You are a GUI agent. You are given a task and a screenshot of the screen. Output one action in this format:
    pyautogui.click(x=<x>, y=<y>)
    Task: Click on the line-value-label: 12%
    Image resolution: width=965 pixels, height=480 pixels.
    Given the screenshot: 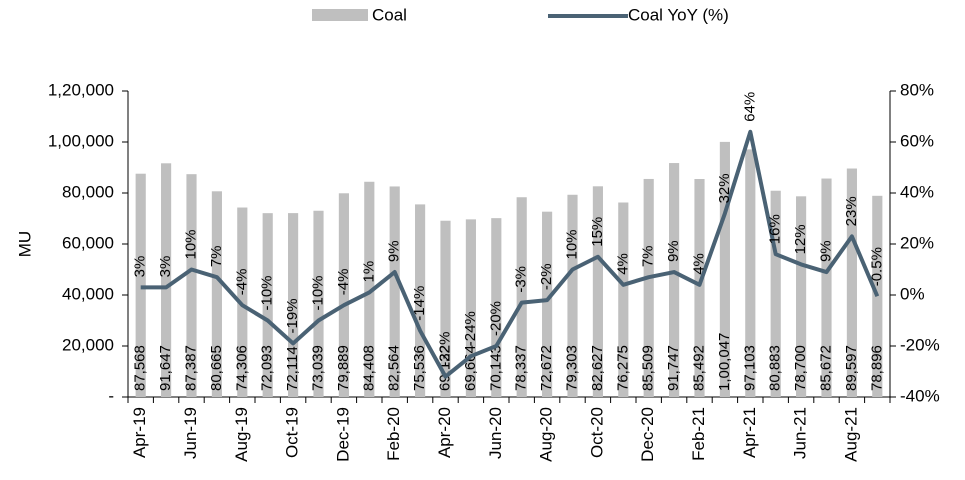 What is the action you would take?
    pyautogui.click(x=800, y=239)
    